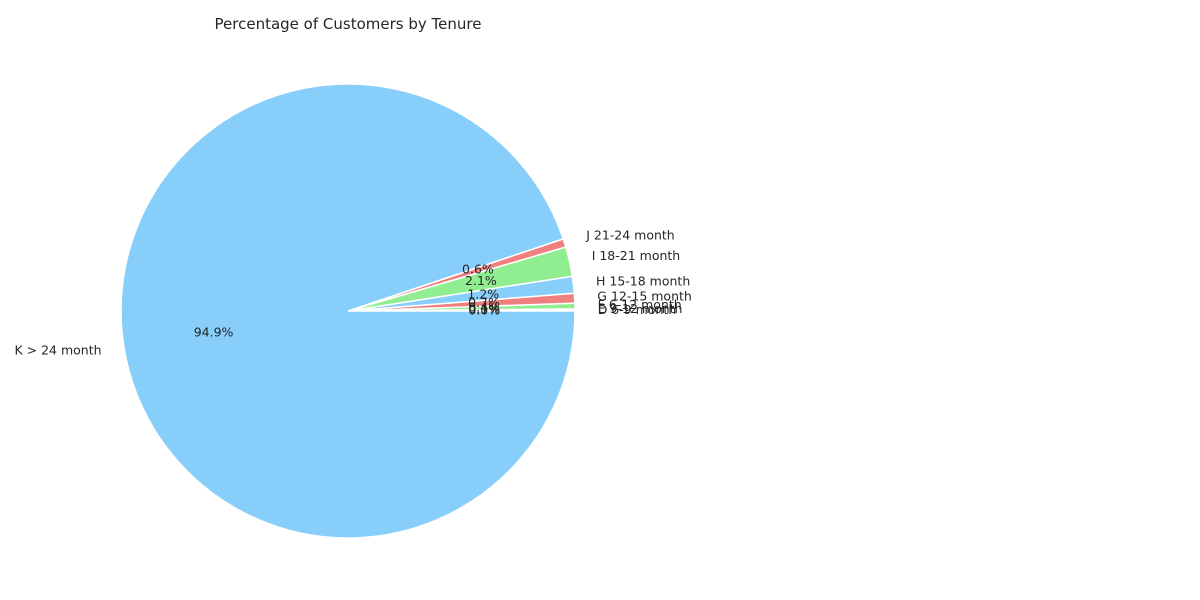 The height and width of the screenshot is (600, 1200). I want to click on slice-label-0: D 6-9 month, so click(637, 309).